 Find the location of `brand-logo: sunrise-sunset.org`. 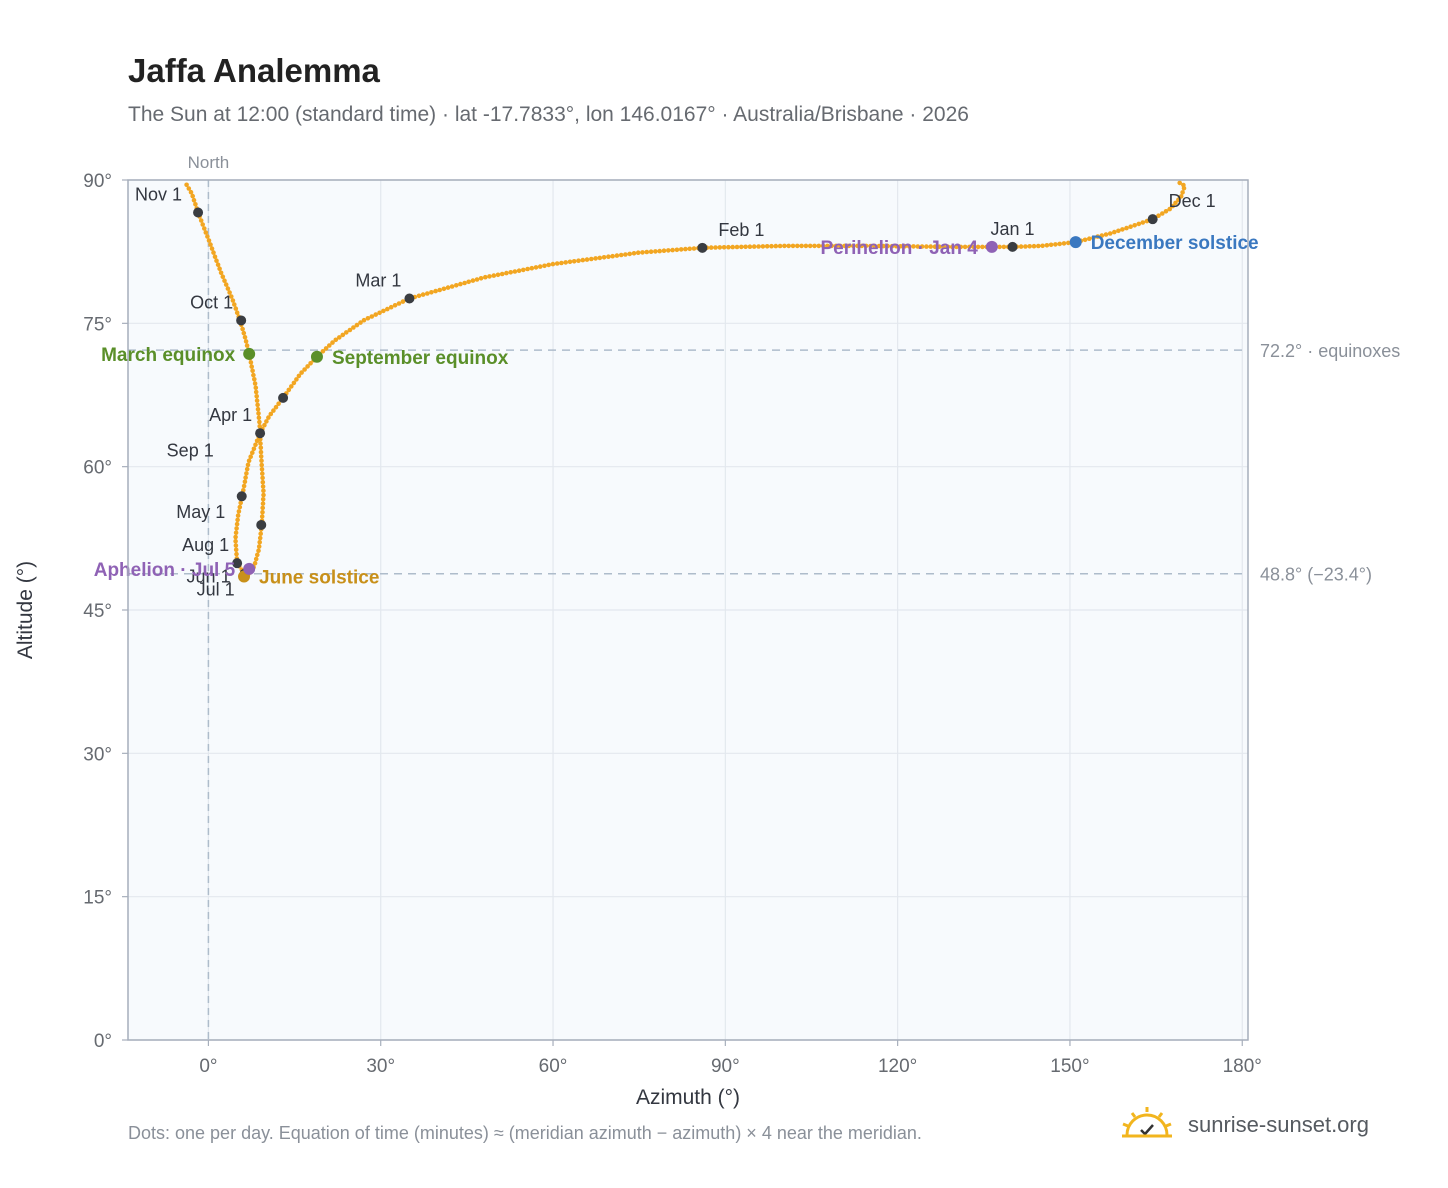

brand-logo: sunrise-sunset.org is located at coordinates (1244, 1125).